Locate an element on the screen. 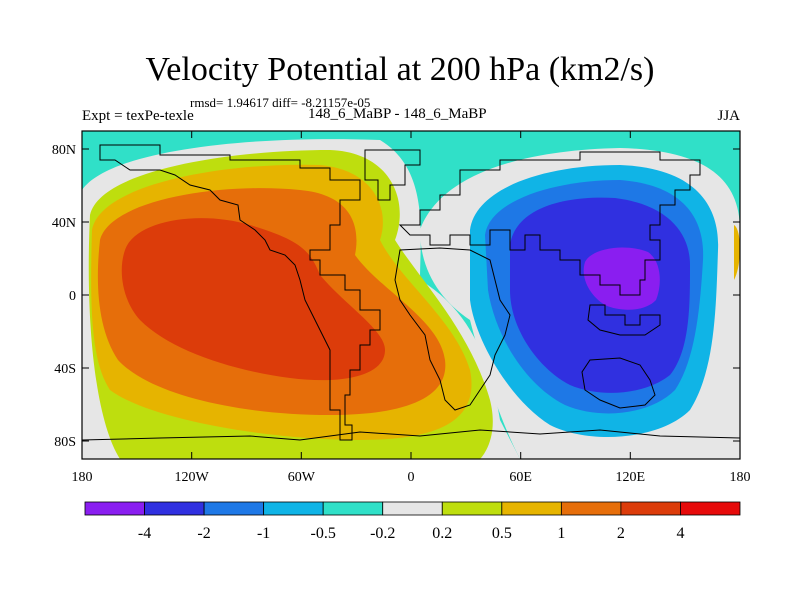  x-tick-label: 120E is located at coordinates (631, 477).